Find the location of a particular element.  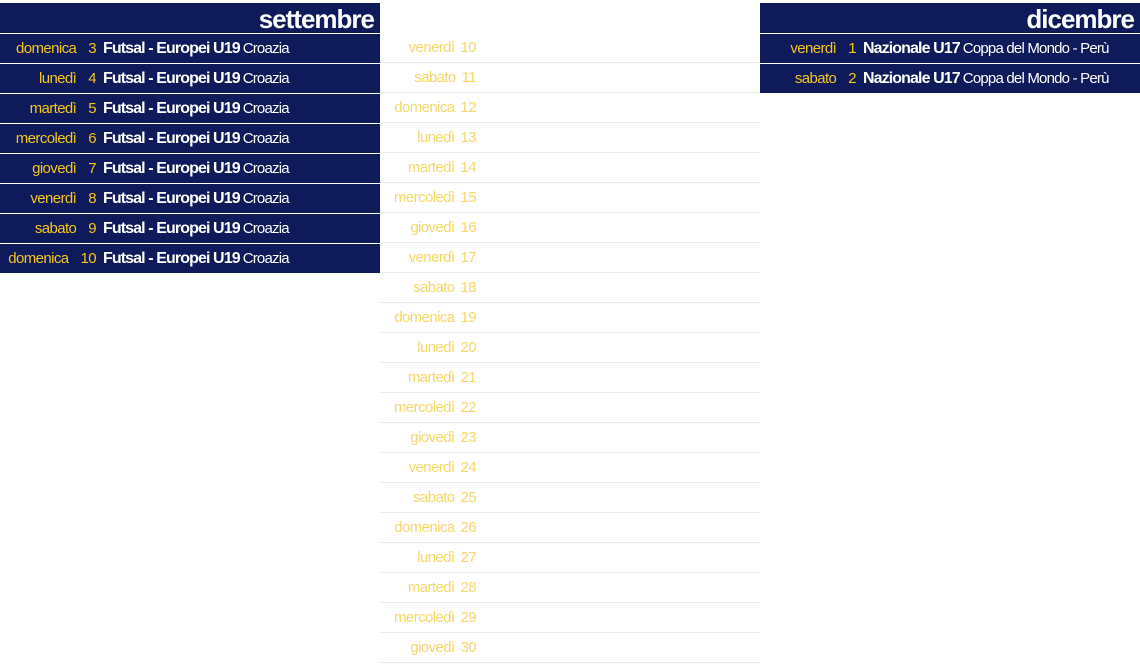

day-label: domenica 19 is located at coordinates (428, 318).